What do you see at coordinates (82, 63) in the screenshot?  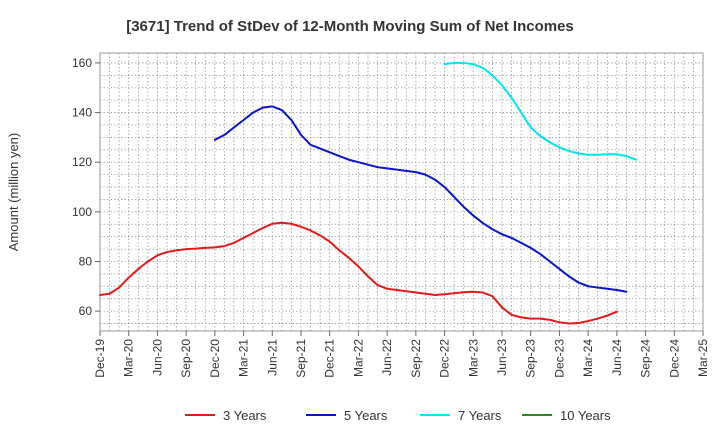 I see `y-tick-label: 160` at bounding box center [82, 63].